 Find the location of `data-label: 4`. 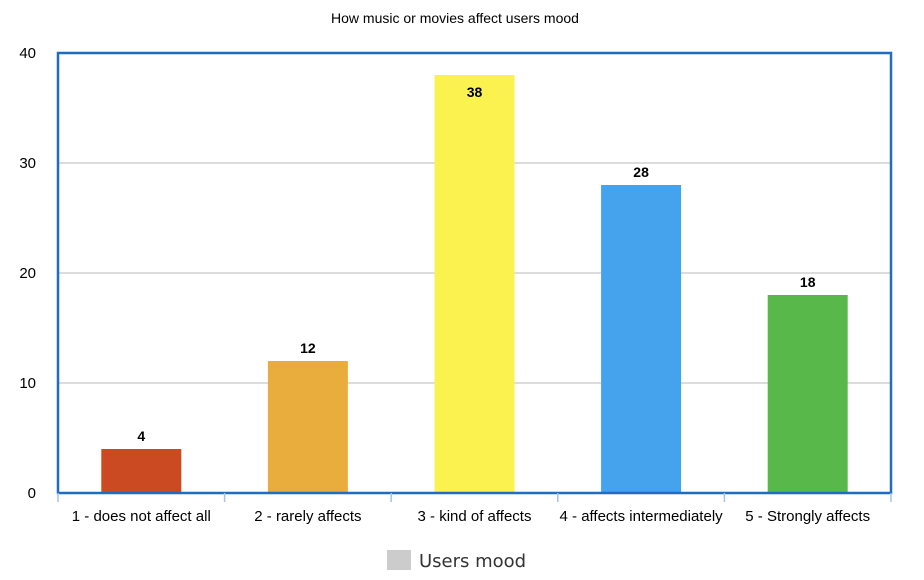

data-label: 4 is located at coordinates (141, 436).